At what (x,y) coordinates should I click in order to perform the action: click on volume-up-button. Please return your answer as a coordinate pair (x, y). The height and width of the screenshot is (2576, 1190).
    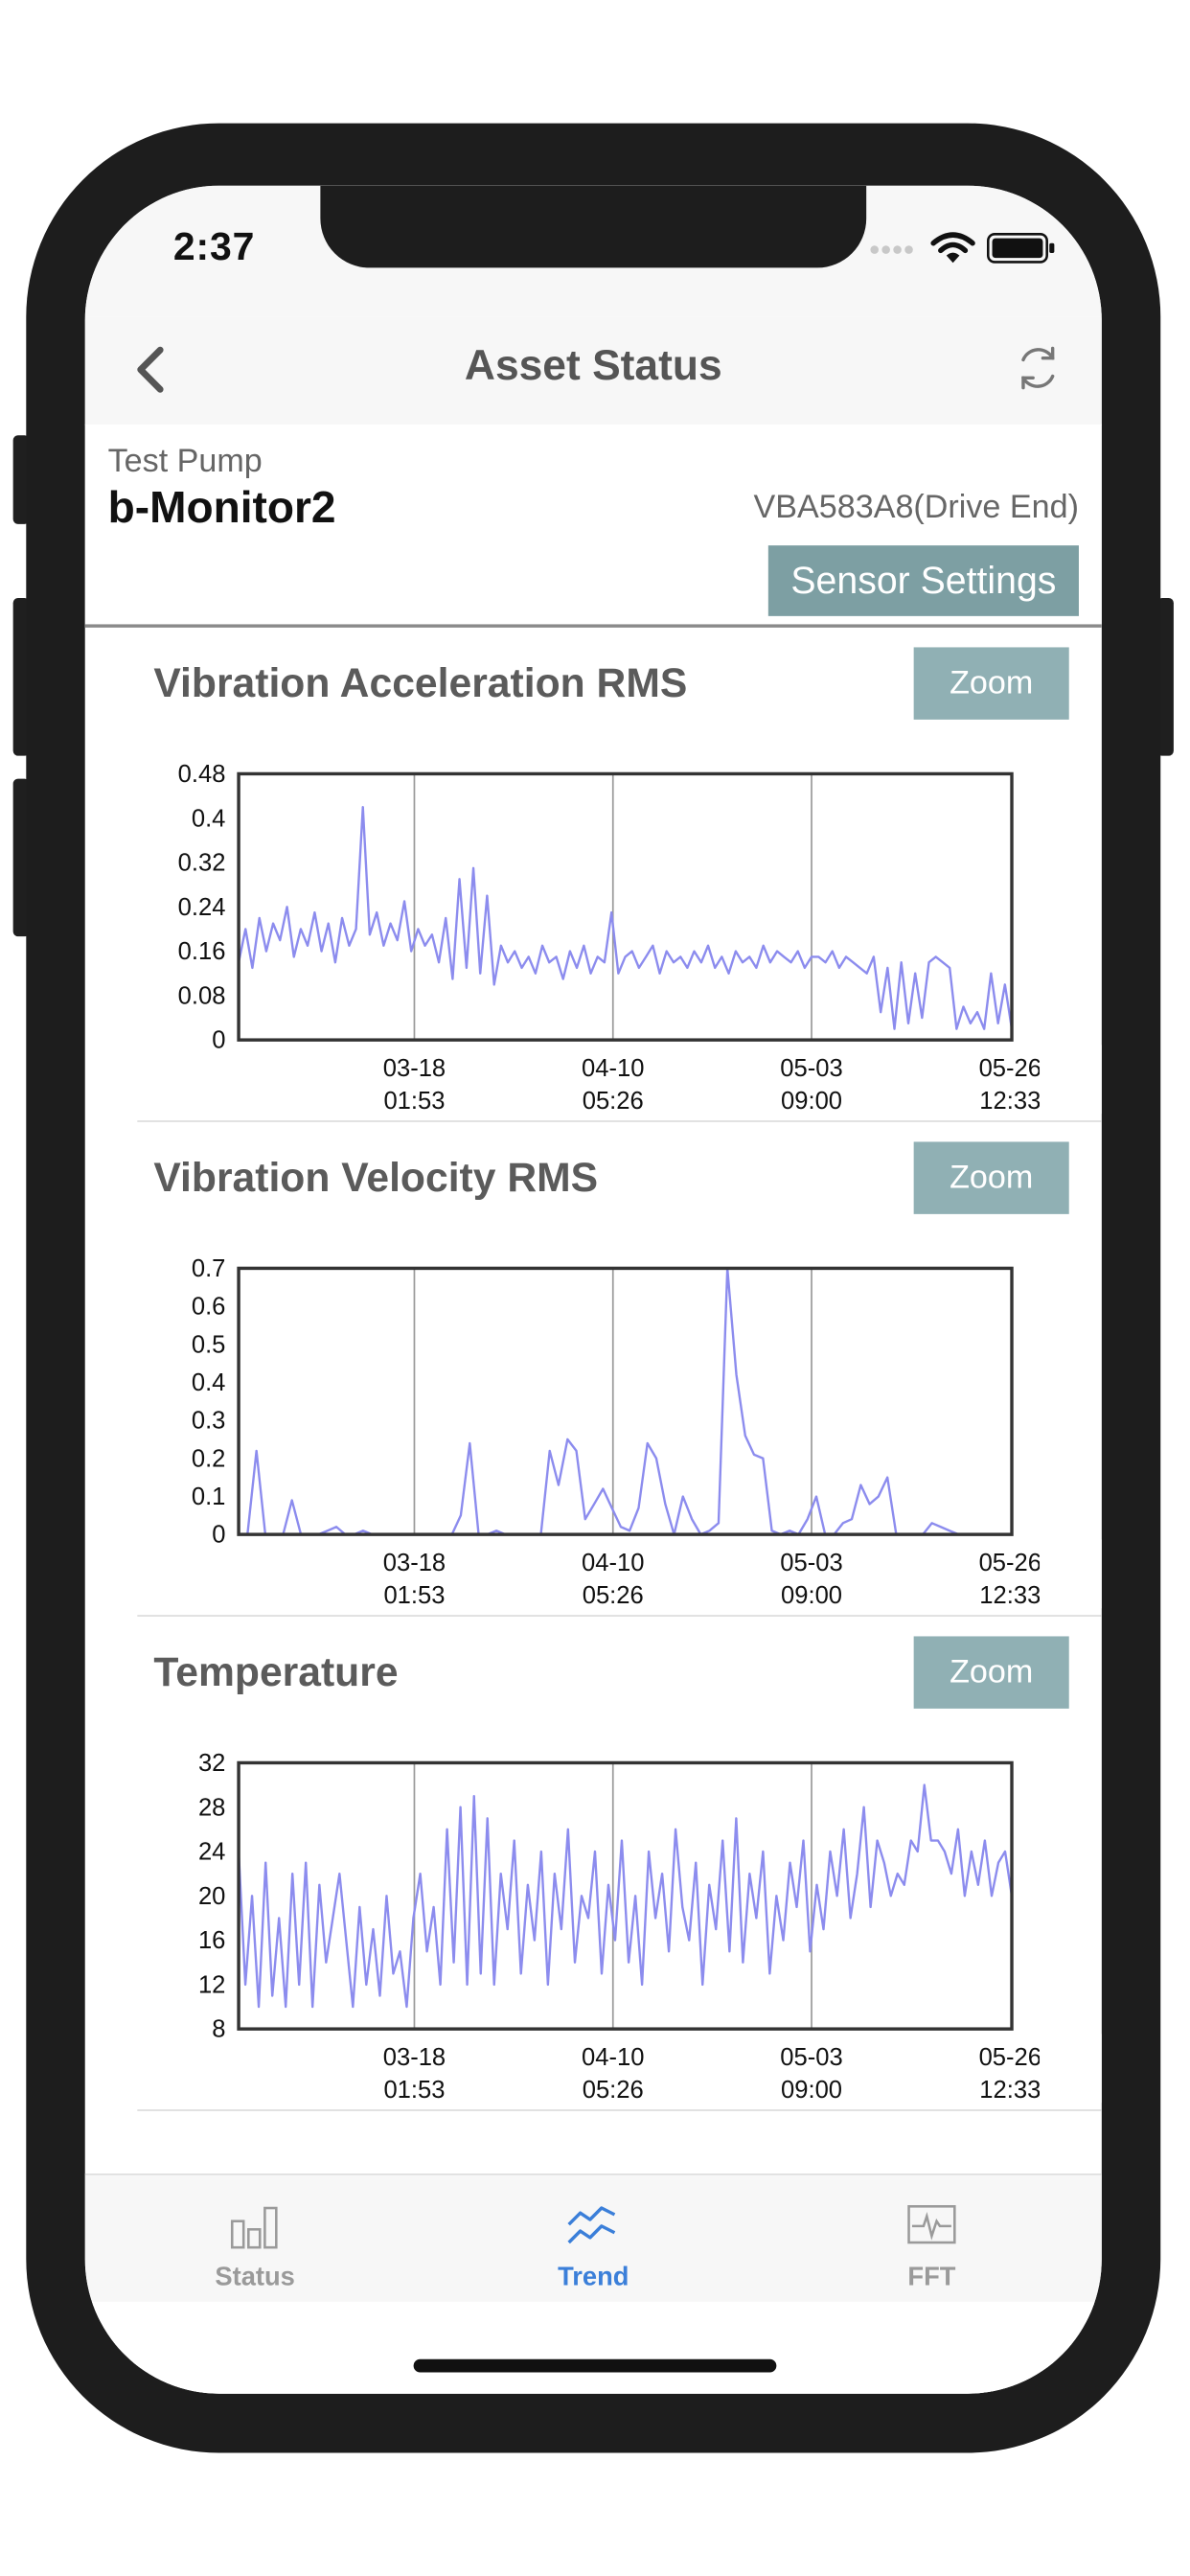
    Looking at the image, I should click on (21, 677).